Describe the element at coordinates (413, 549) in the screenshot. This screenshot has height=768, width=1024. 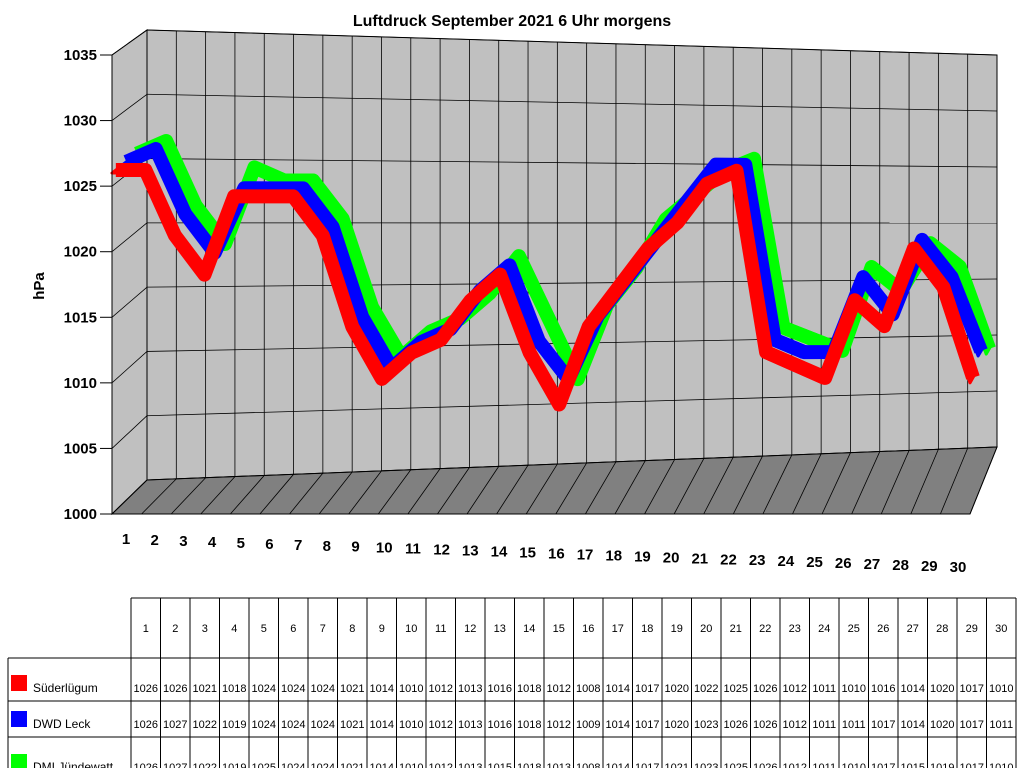
I see `x-tick-label: 11` at that location.